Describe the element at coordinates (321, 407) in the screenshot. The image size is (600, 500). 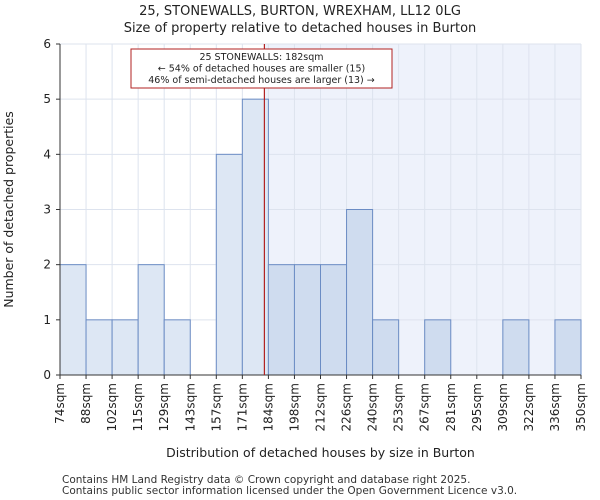
I see `x-tick-label: 212sqm` at that location.